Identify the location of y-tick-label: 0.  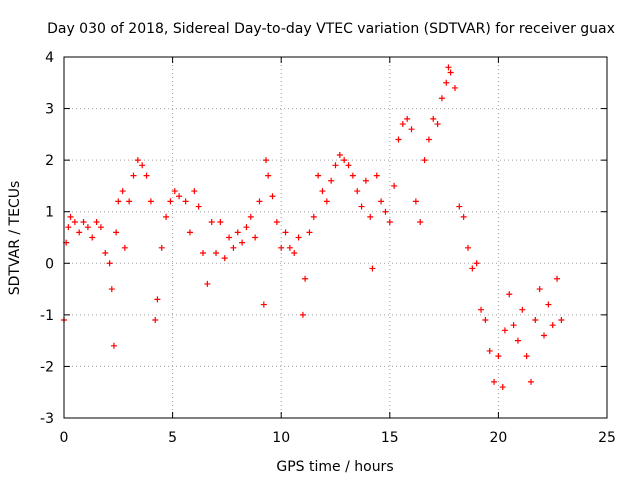
(49, 264).